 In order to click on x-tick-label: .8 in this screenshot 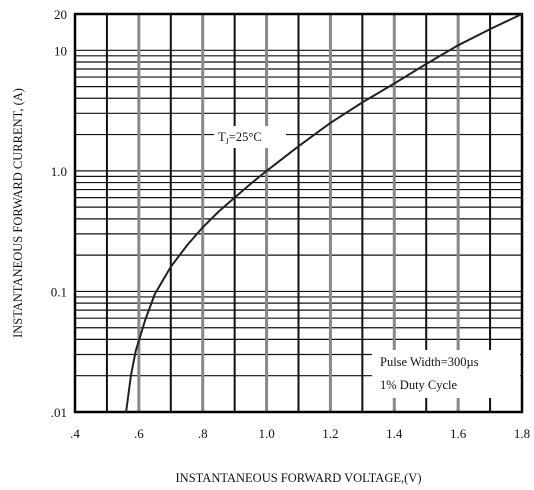, I will do `click(203, 433)`.